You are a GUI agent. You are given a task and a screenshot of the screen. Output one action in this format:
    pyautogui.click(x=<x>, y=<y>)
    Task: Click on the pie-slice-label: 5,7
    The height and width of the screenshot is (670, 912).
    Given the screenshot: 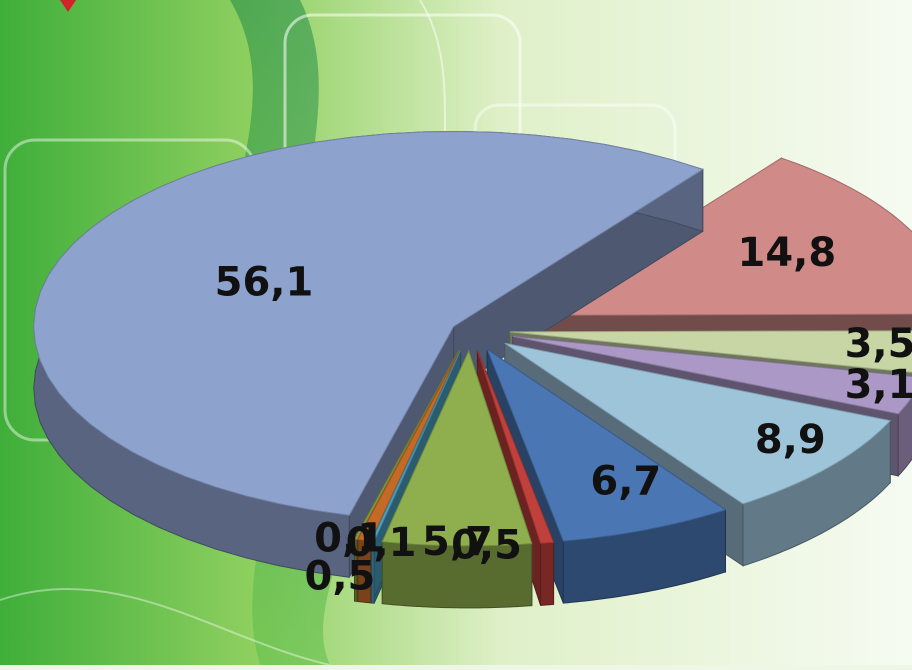 What is the action you would take?
    pyautogui.click(x=457, y=542)
    